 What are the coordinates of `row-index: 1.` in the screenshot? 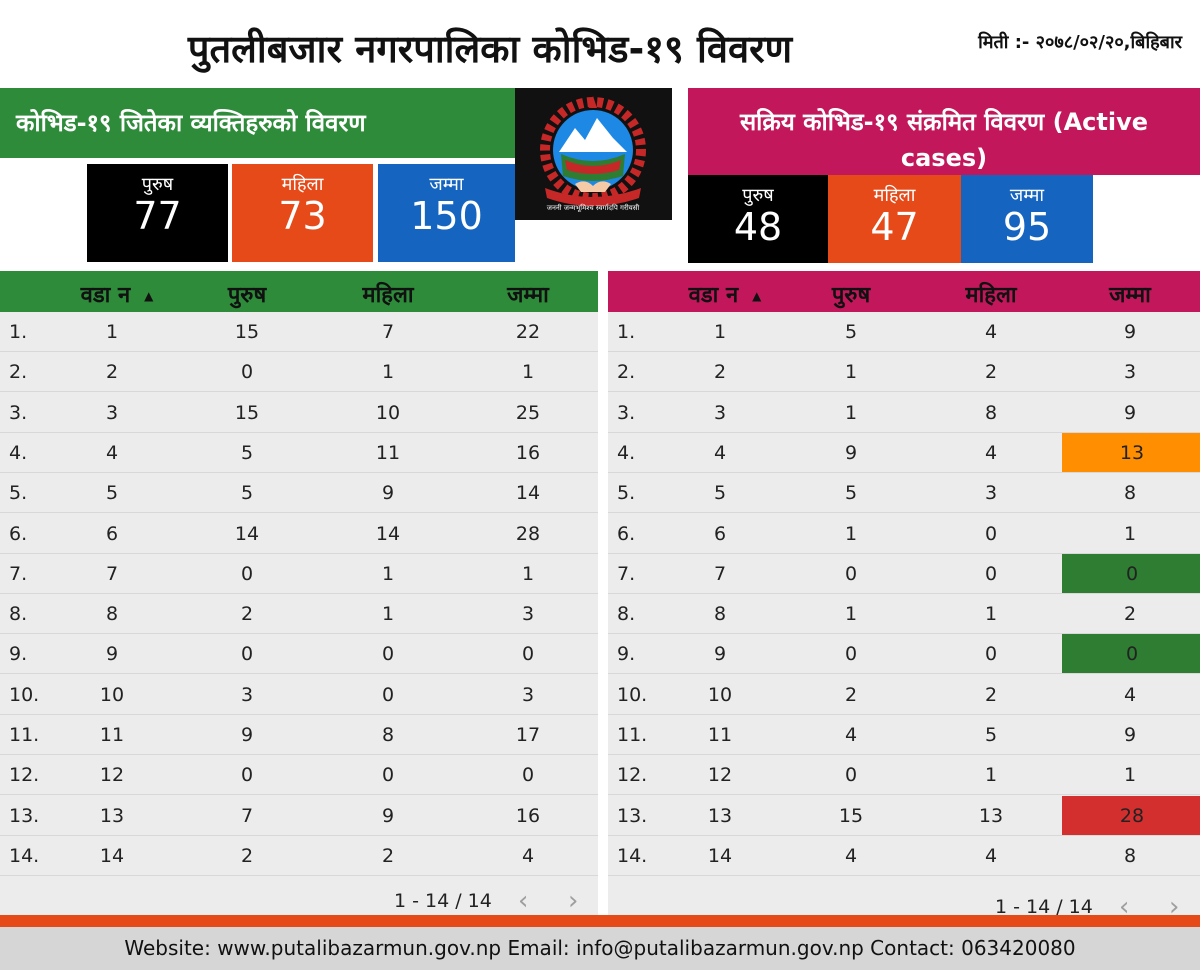 It's located at (626, 332).